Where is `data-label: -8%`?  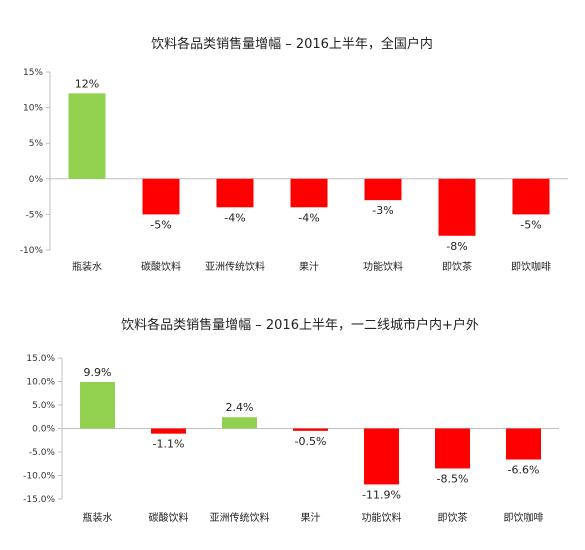
data-label: -8% is located at coordinates (456, 246).